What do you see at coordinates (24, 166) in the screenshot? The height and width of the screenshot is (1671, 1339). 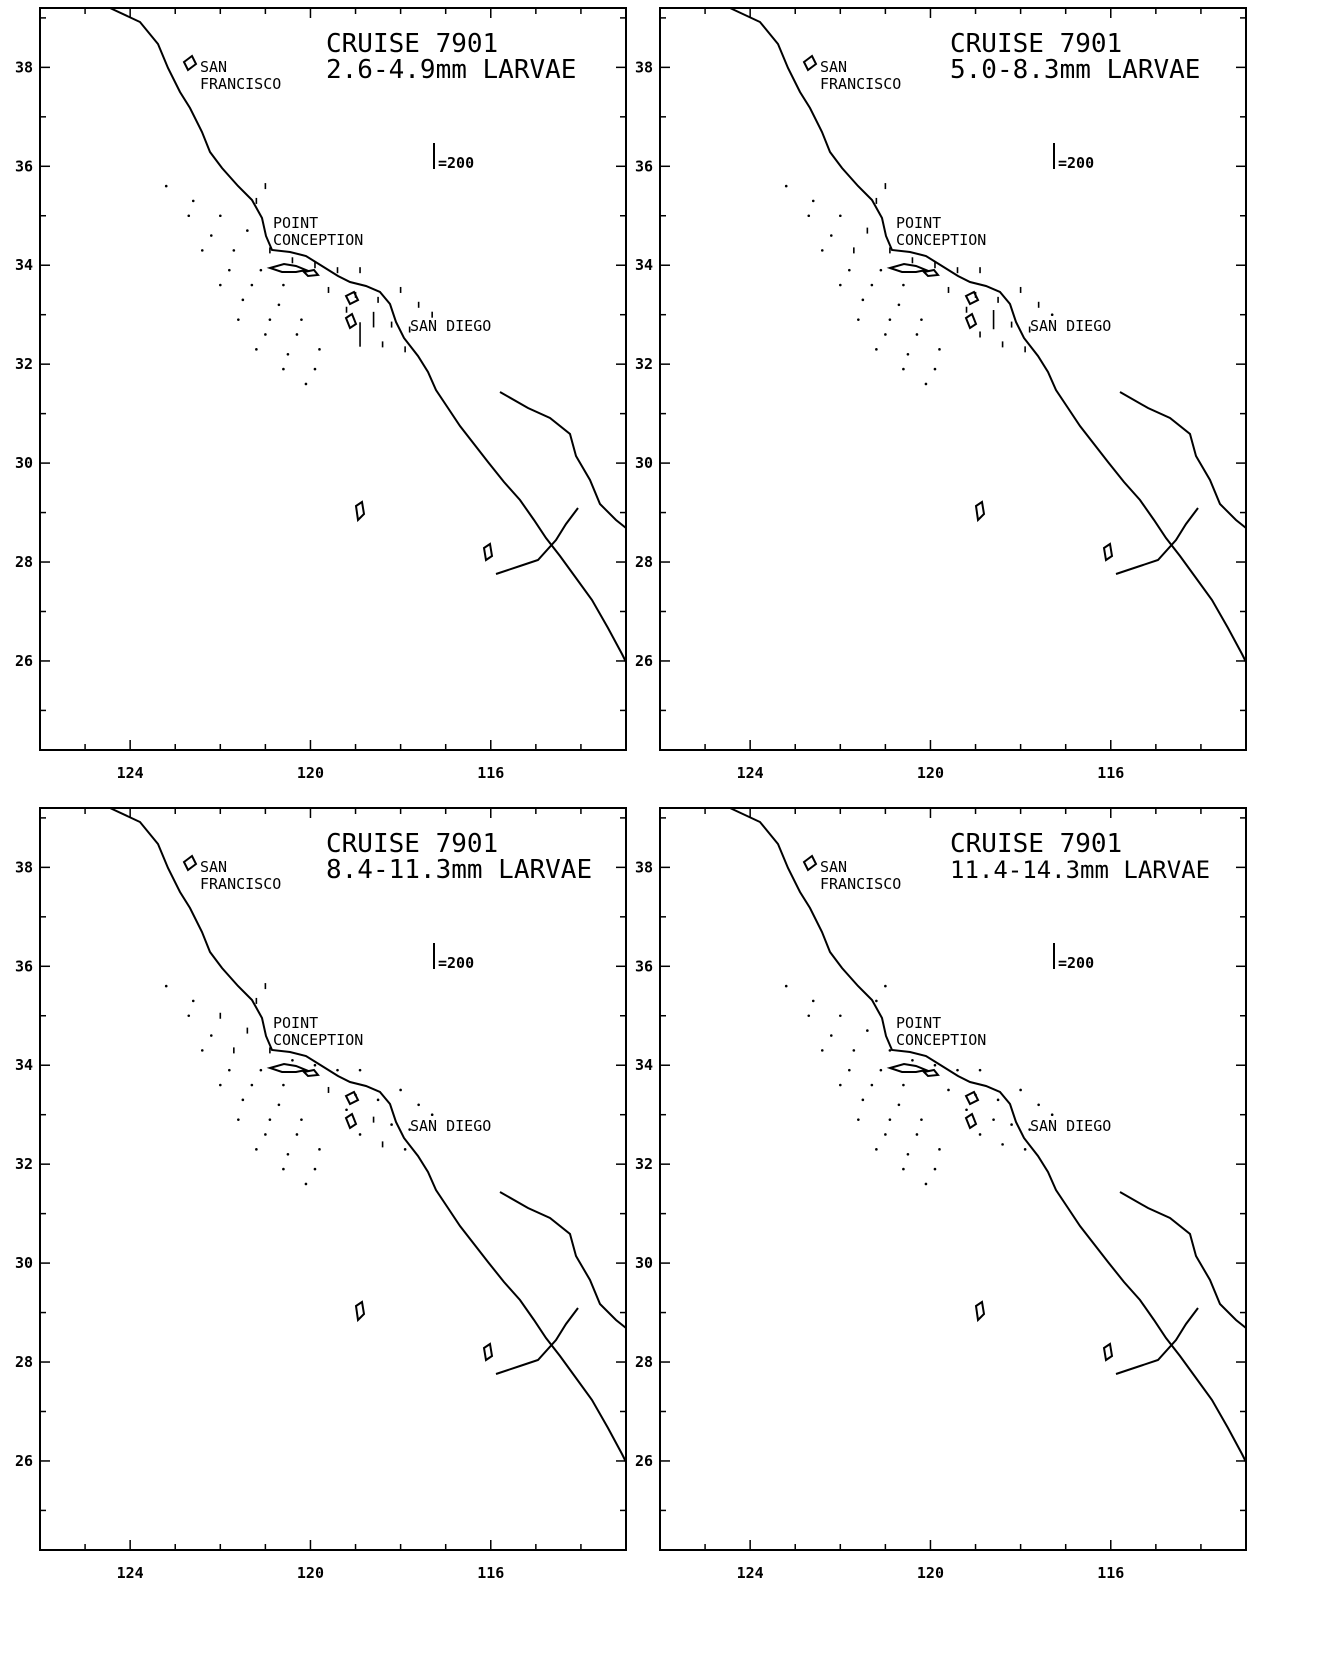 I see `y-tick-label: 36` at bounding box center [24, 166].